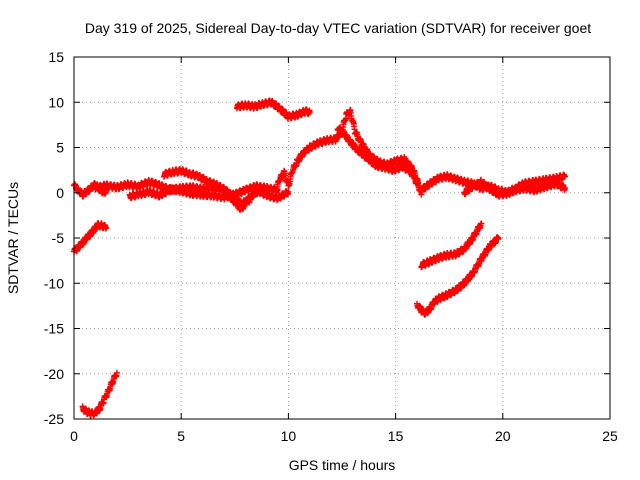  I want to click on x-tick-label: 0, so click(74, 436).